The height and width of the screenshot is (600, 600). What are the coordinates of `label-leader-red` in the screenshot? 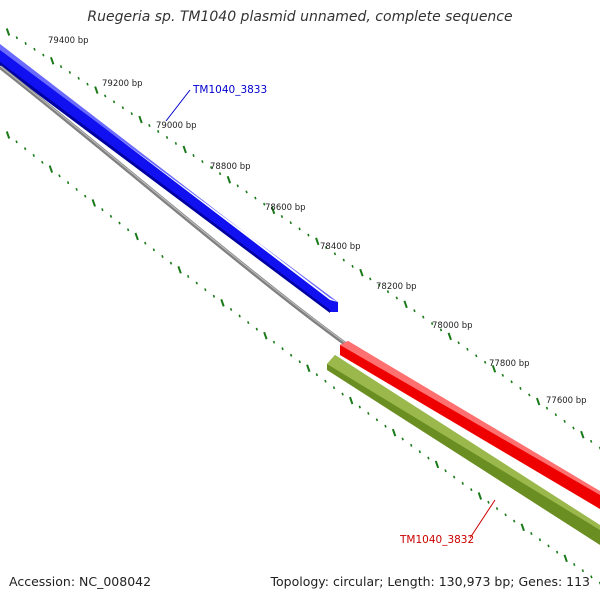 It's located at (482, 519).